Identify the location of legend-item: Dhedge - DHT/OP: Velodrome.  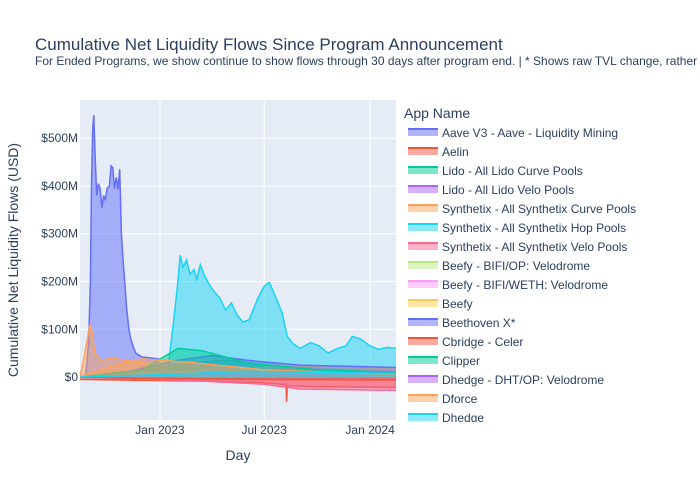
(506, 380).